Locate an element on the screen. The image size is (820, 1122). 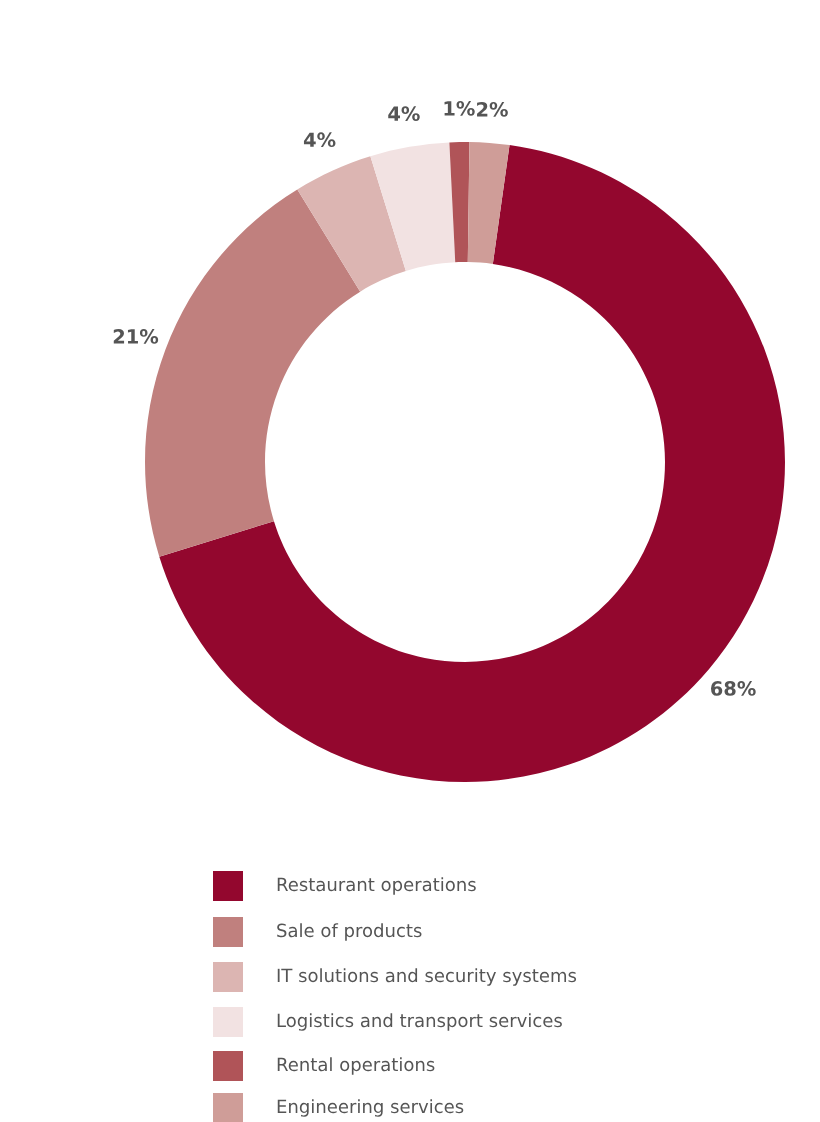
data-label: 2% is located at coordinates (492, 109).